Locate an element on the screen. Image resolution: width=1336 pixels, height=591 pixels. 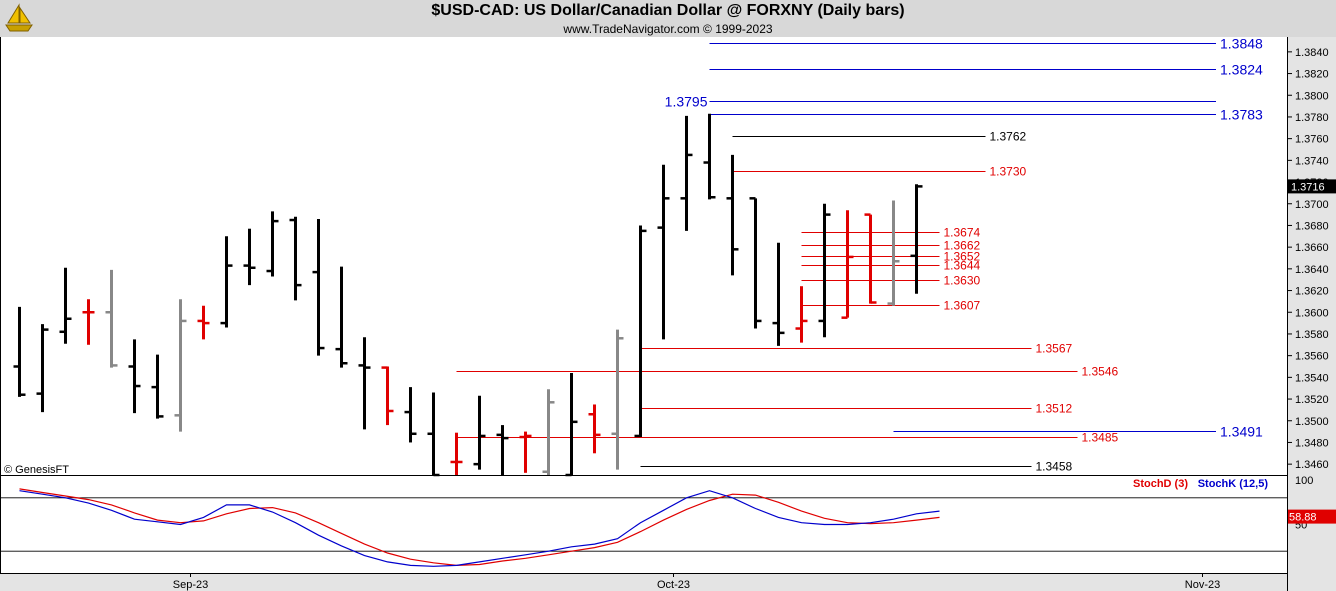
copyright-label: © GenesisFT is located at coordinates (36, 470).